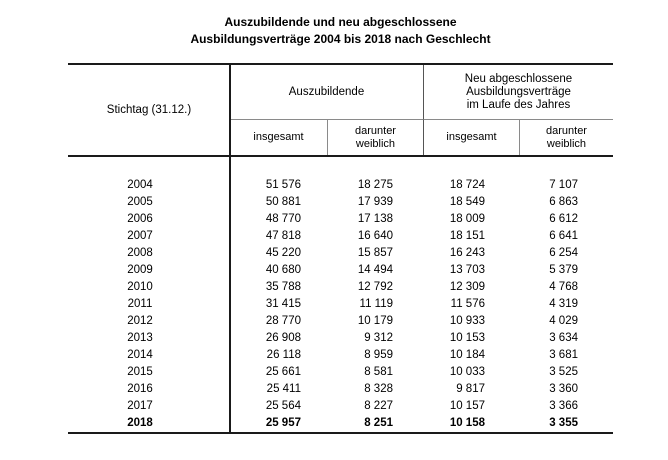  Describe the element at coordinates (467, 338) in the screenshot. I see `value-cell-vertraege-insgesamt: 10 153` at that location.